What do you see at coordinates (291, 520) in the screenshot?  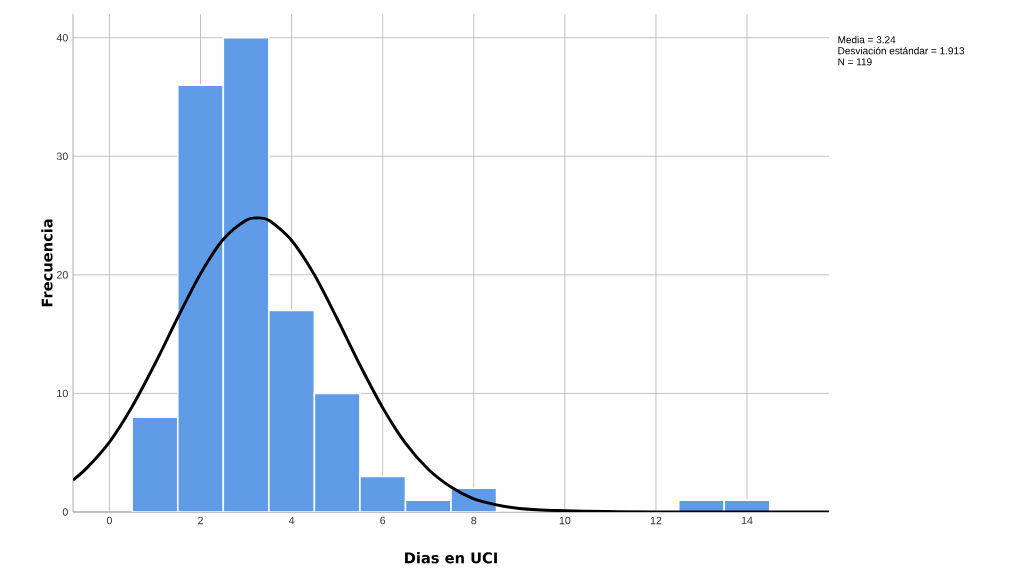 I see `x-tick-label: 4` at bounding box center [291, 520].